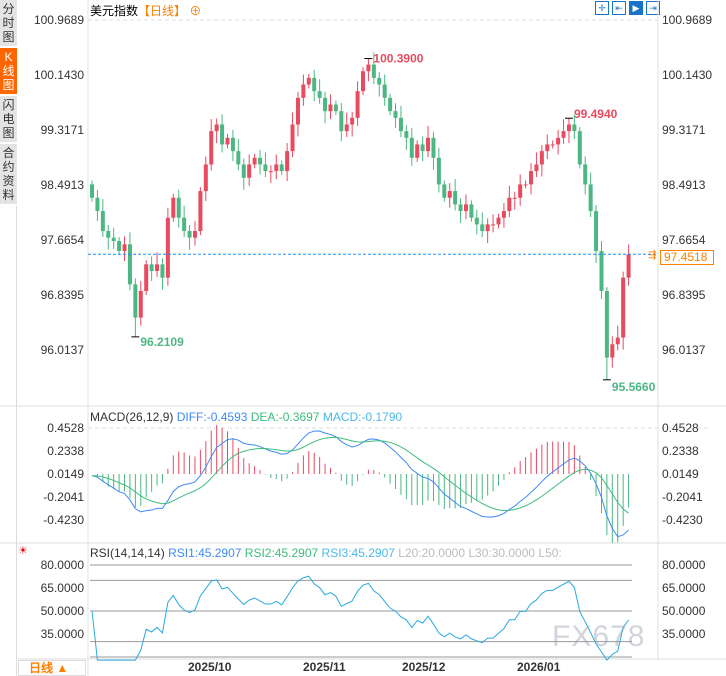 The image size is (726, 676). Describe the element at coordinates (627, 8) in the screenshot. I see `toolbar: ✛ ⇤ ▶ ⇥` at that location.